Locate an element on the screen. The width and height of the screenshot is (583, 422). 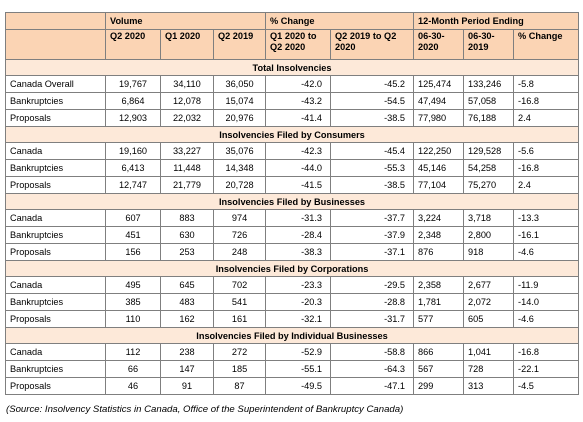
data-cell: -38.3 is located at coordinates (298, 252).